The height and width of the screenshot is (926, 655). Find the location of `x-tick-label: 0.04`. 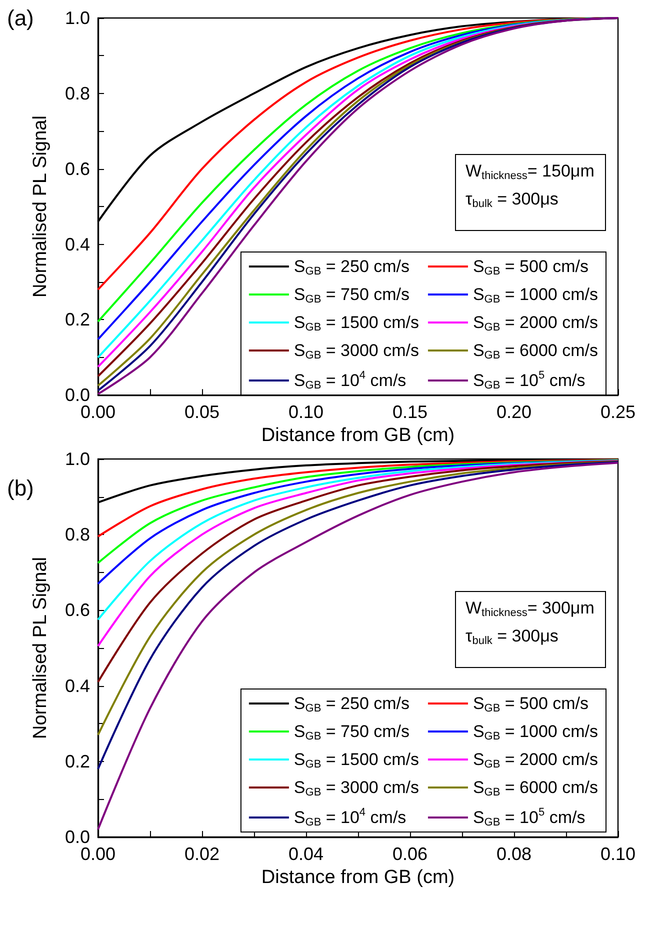

x-tick-label: 0.04 is located at coordinates (306, 854).